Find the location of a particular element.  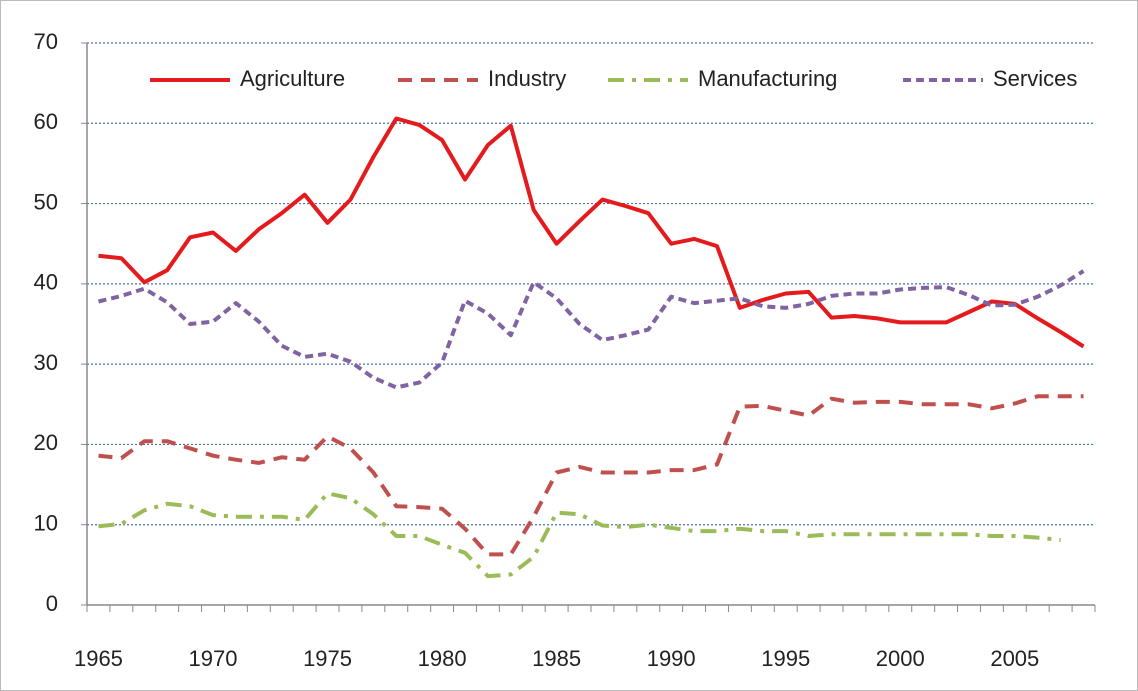

x-tick-label: 1985 is located at coordinates (556, 658).